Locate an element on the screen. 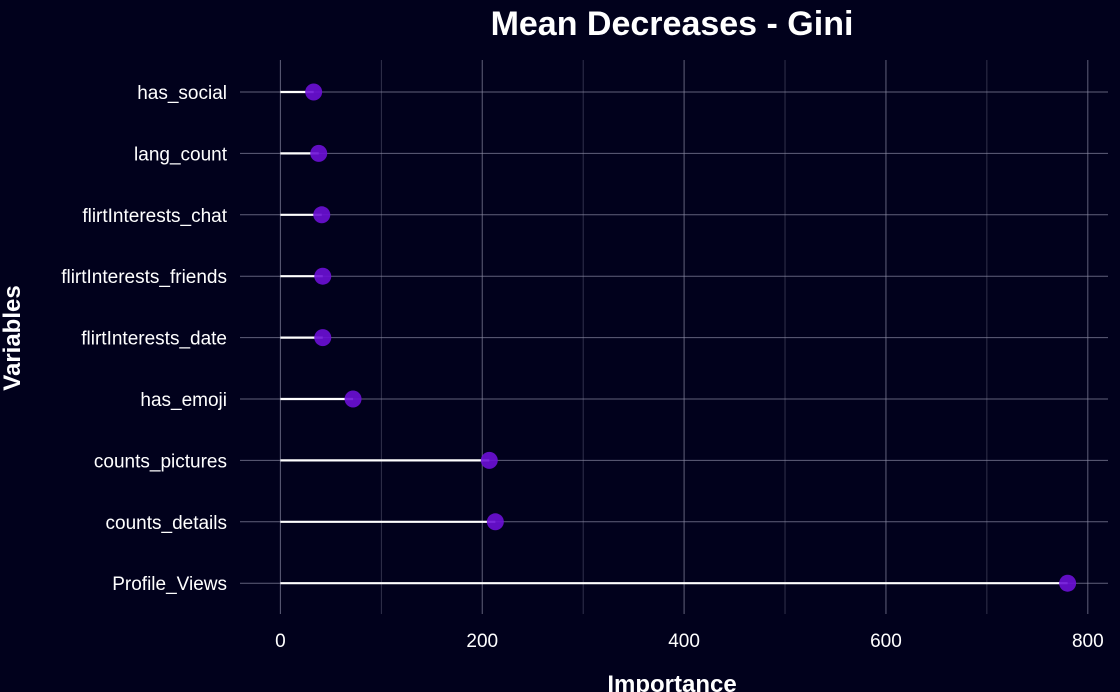 This screenshot has width=1120, height=692. y-tick-label: counts_details is located at coordinates (166, 523).